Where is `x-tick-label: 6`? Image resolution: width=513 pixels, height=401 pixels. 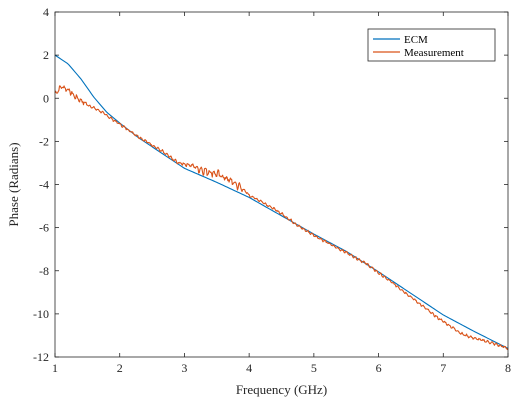 x-tick-label: 6 is located at coordinates (379, 368).